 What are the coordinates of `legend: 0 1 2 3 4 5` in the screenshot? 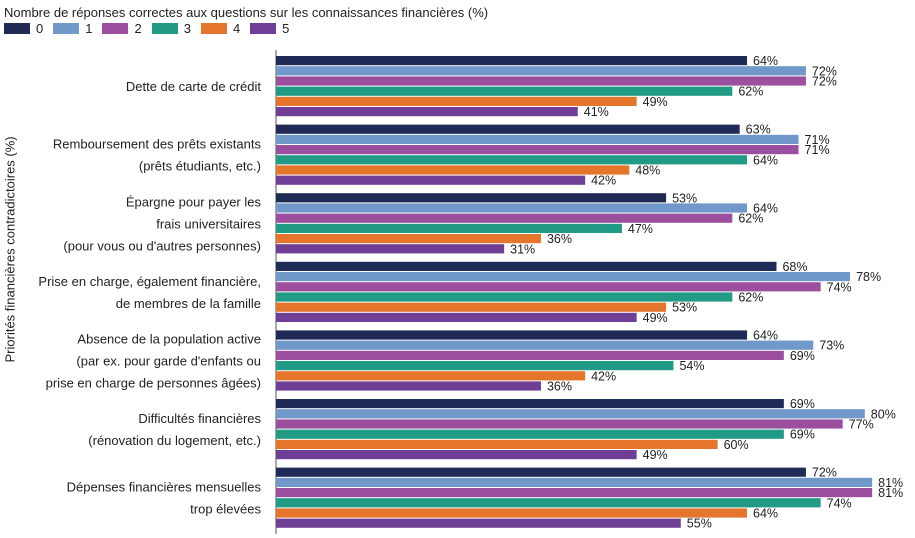 It's located at (151, 28).